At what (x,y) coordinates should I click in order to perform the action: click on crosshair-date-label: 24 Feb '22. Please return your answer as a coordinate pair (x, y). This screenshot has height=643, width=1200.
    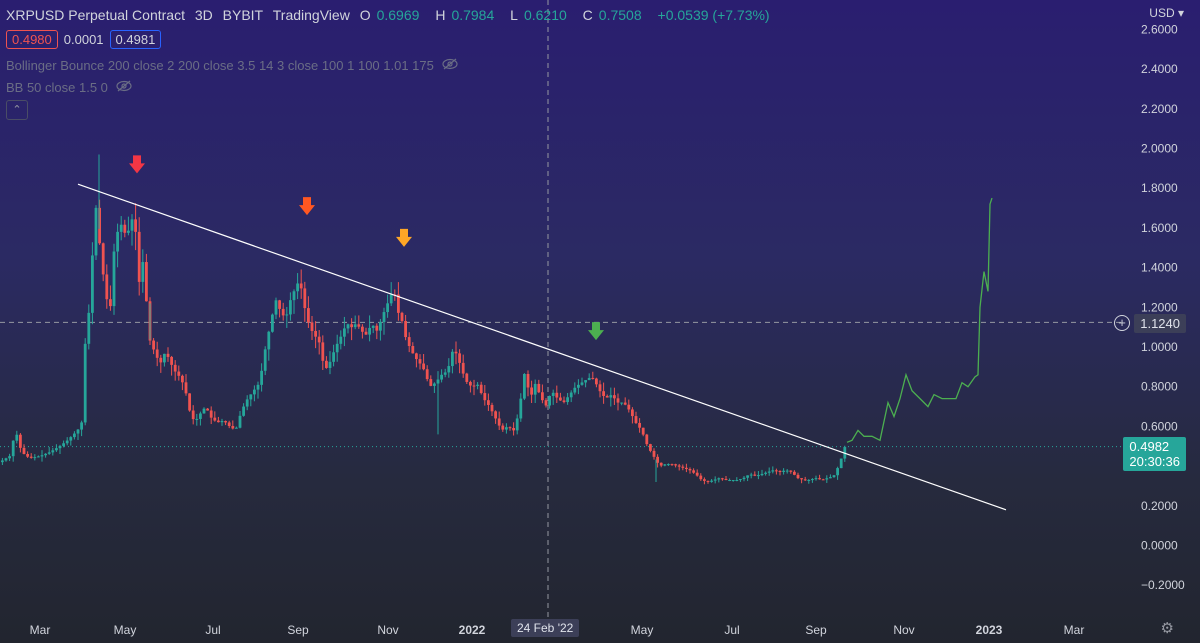
    Looking at the image, I should click on (545, 628).